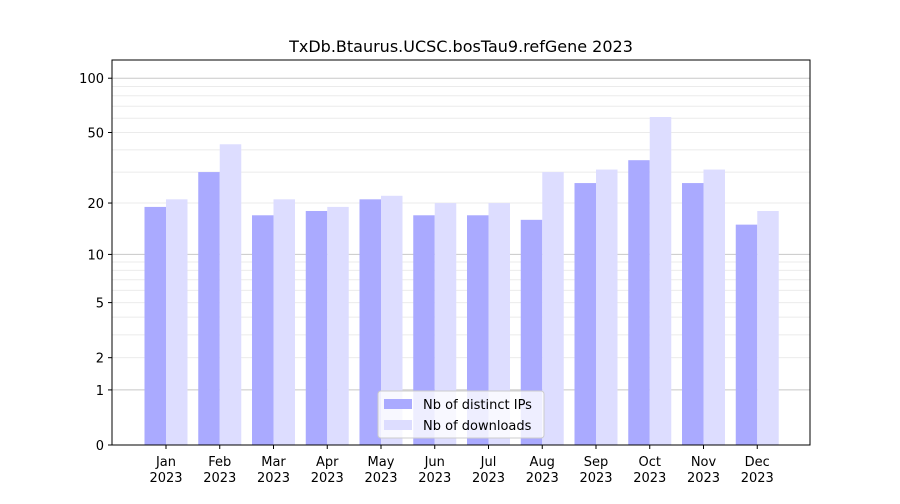 The width and height of the screenshot is (900, 504). Describe the element at coordinates (165, 462) in the screenshot. I see `x-tick-label: Jan` at that location.